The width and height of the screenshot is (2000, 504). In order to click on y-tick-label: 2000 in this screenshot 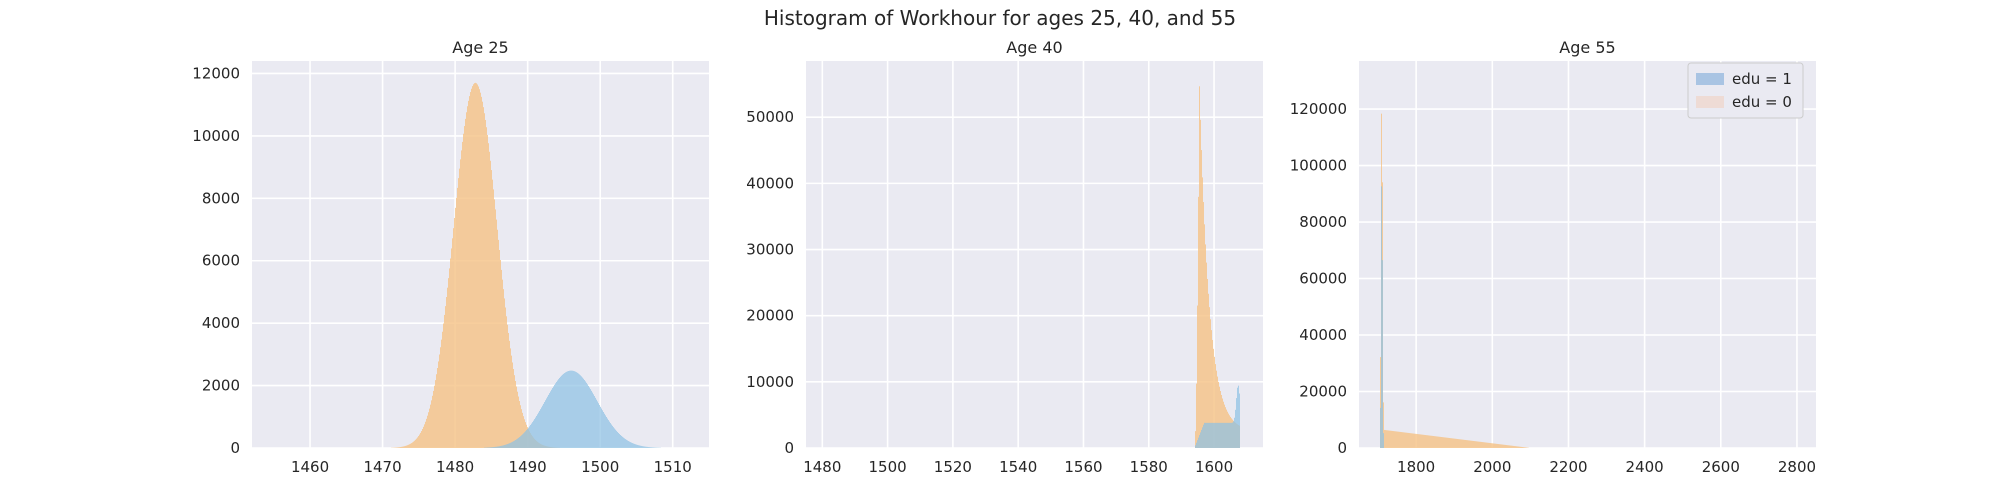, I will do `click(221, 386)`.